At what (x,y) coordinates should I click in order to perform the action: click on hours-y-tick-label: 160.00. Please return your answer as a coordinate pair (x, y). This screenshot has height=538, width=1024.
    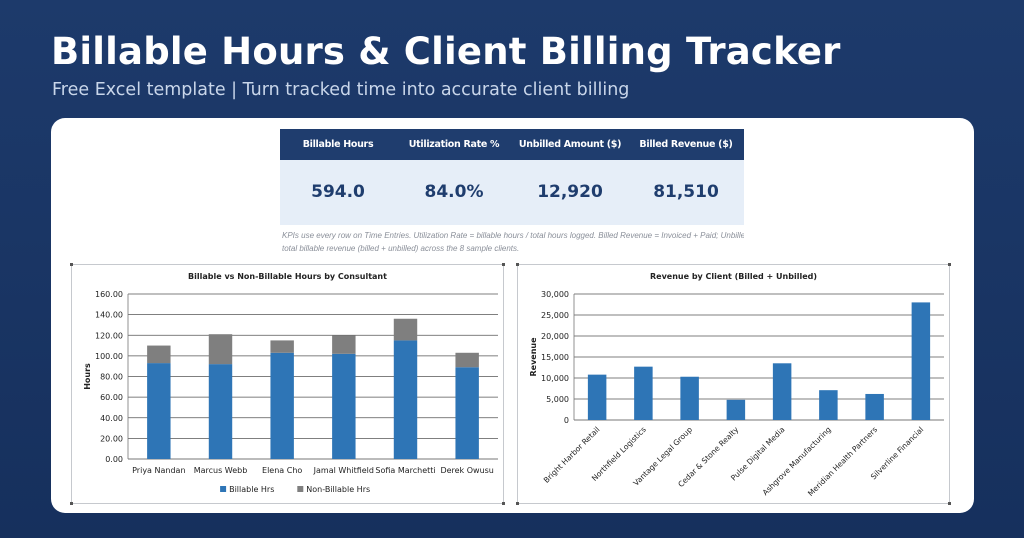
    Looking at the image, I should click on (109, 294).